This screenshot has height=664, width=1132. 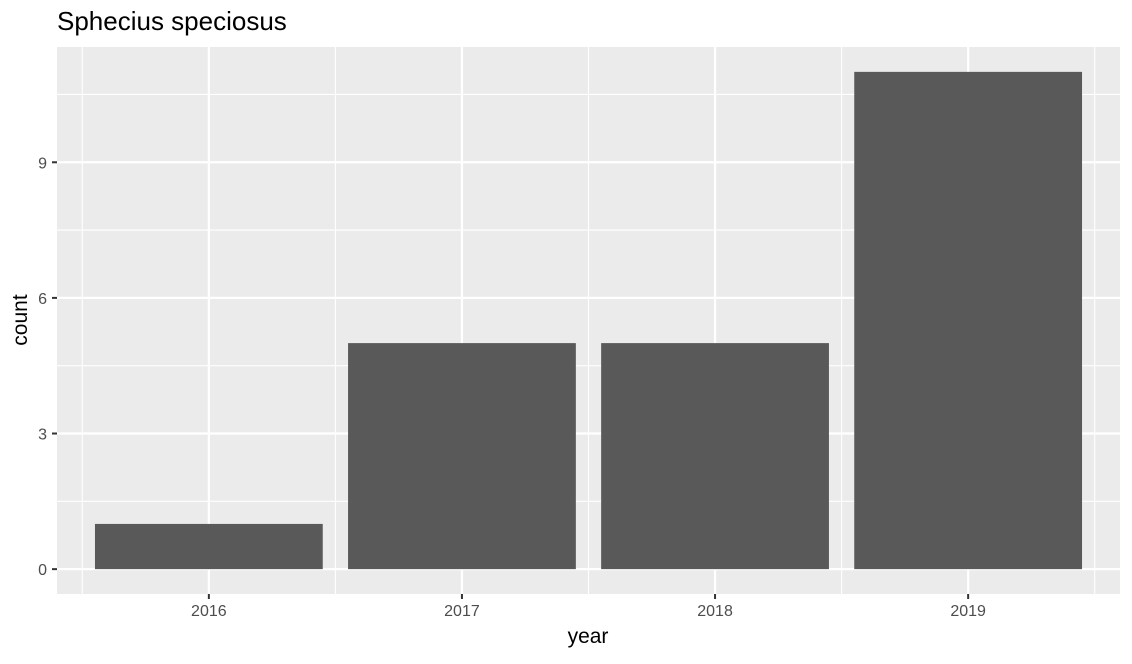 What do you see at coordinates (42, 435) in the screenshot?
I see `y-tick-label: 3` at bounding box center [42, 435].